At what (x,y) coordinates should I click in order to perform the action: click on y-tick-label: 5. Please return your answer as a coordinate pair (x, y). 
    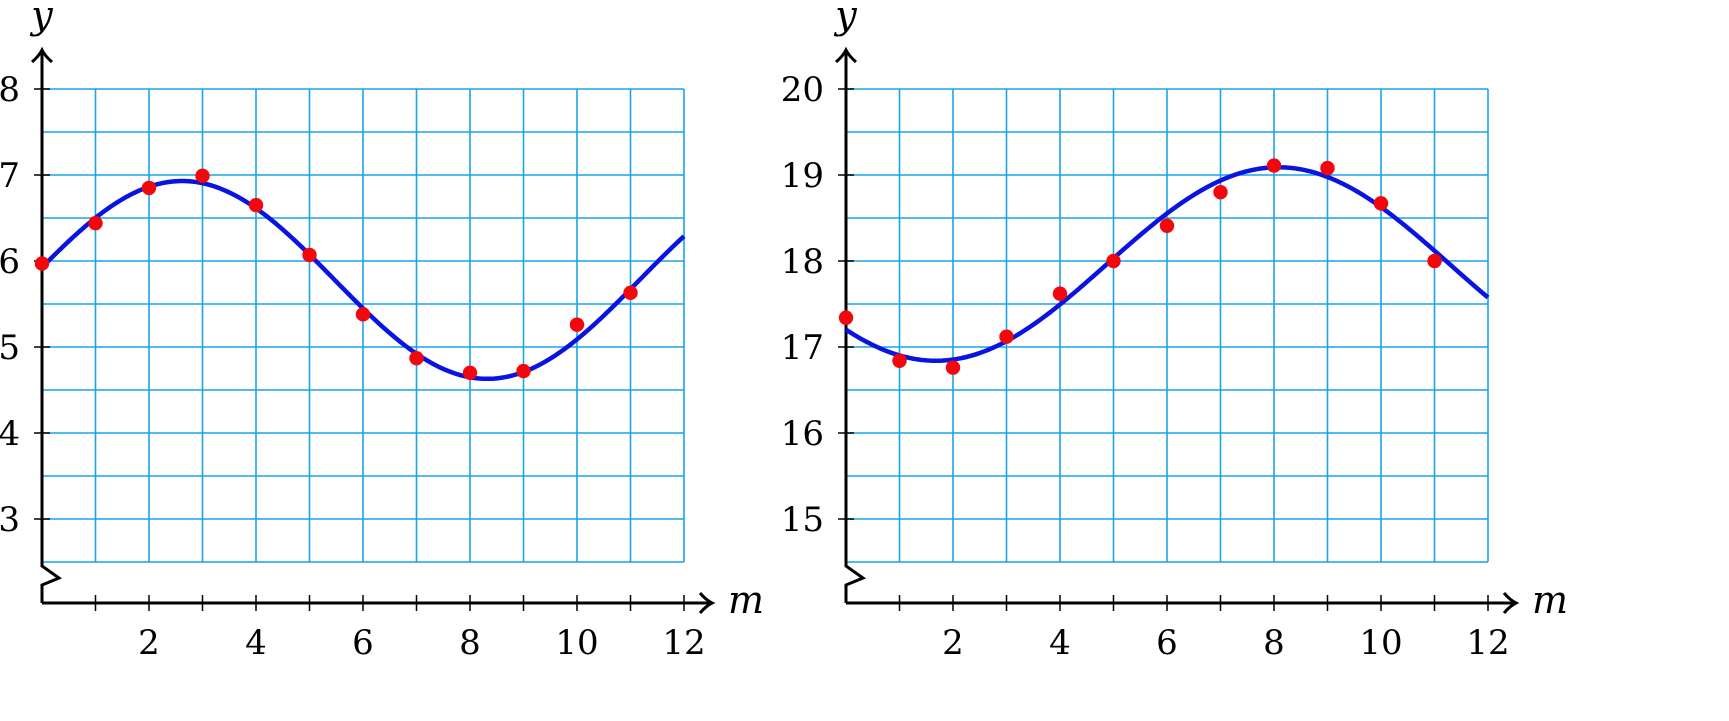
    Looking at the image, I should click on (10, 348).